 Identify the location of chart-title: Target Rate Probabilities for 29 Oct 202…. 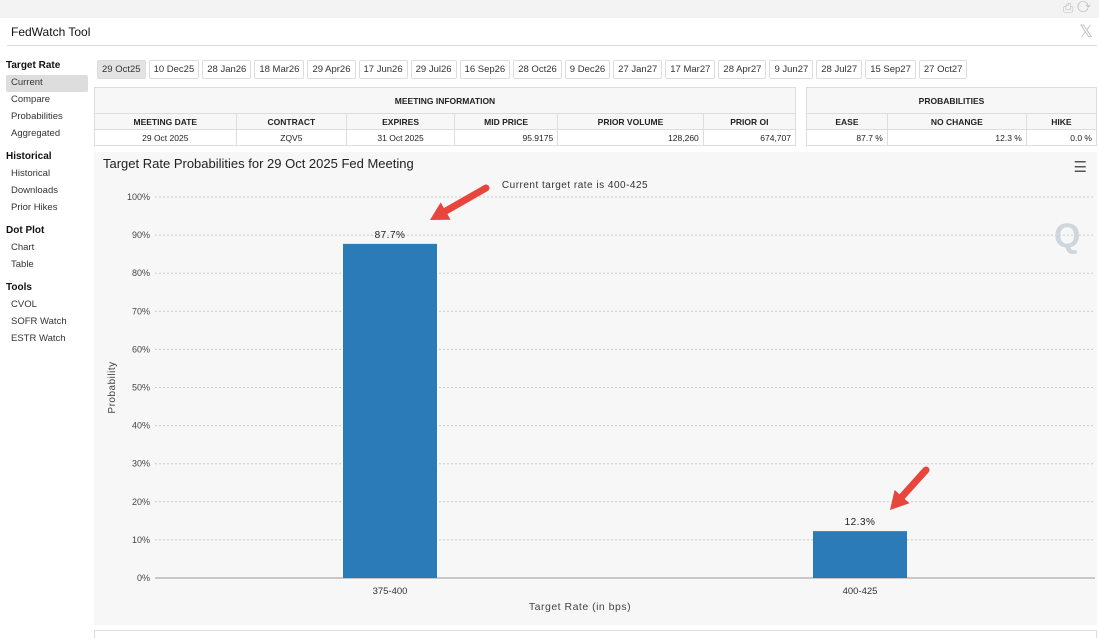
(258, 163).